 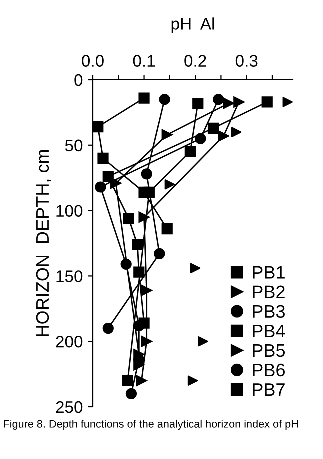 I want to click on y-tick-label: 200, so click(x=69, y=342).